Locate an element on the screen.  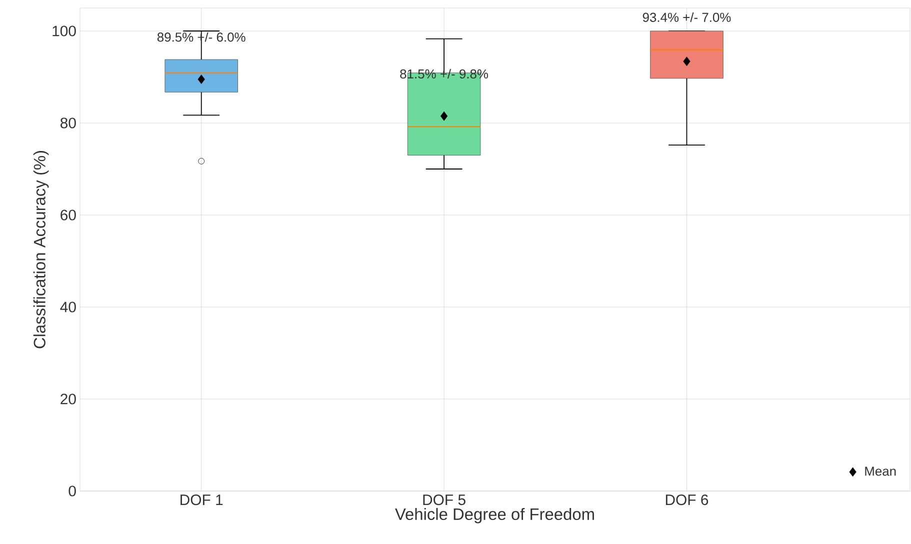
y-tick-label: 0 is located at coordinates (72, 491).